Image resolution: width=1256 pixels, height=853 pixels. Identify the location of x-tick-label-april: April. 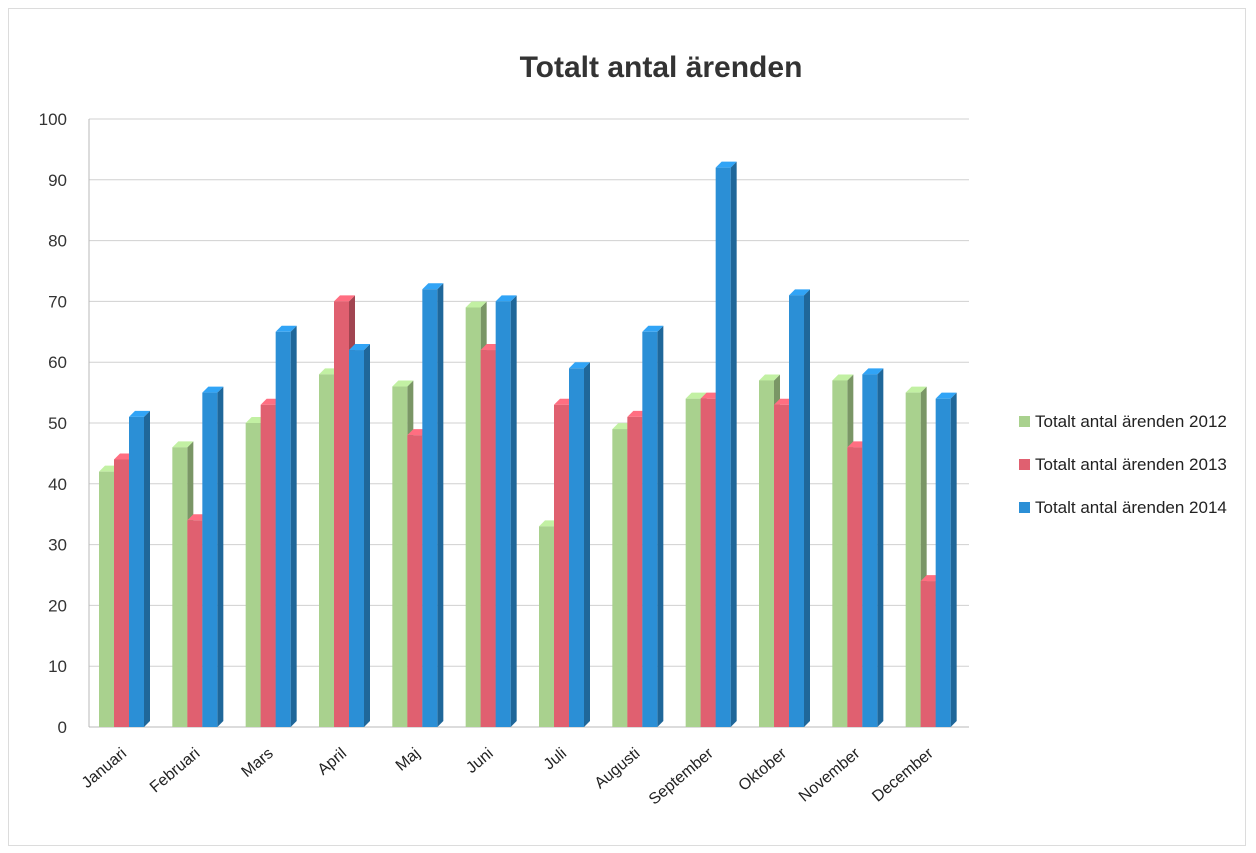
(332, 762).